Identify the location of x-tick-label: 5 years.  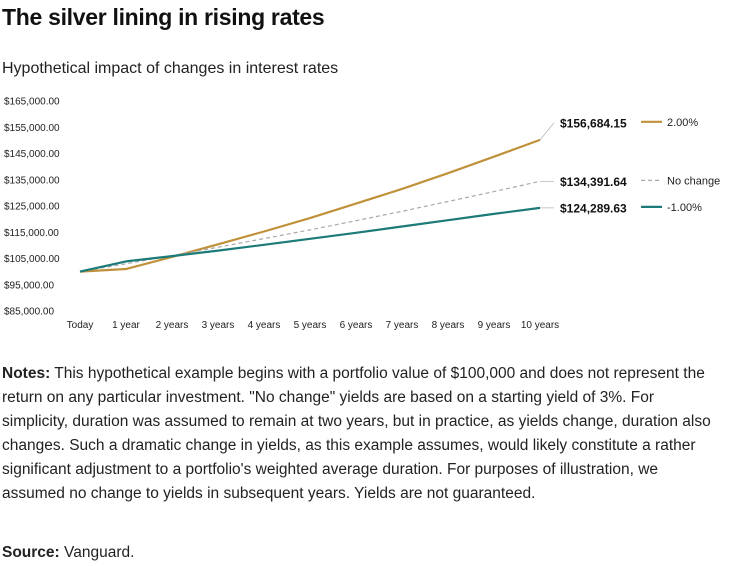
(310, 325).